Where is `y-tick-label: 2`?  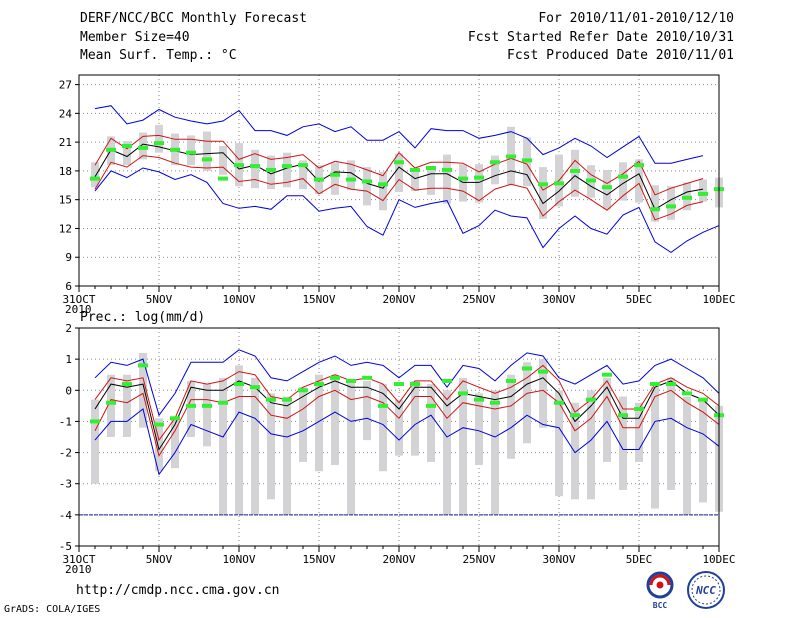 y-tick-label: 2 is located at coordinates (68, 328).